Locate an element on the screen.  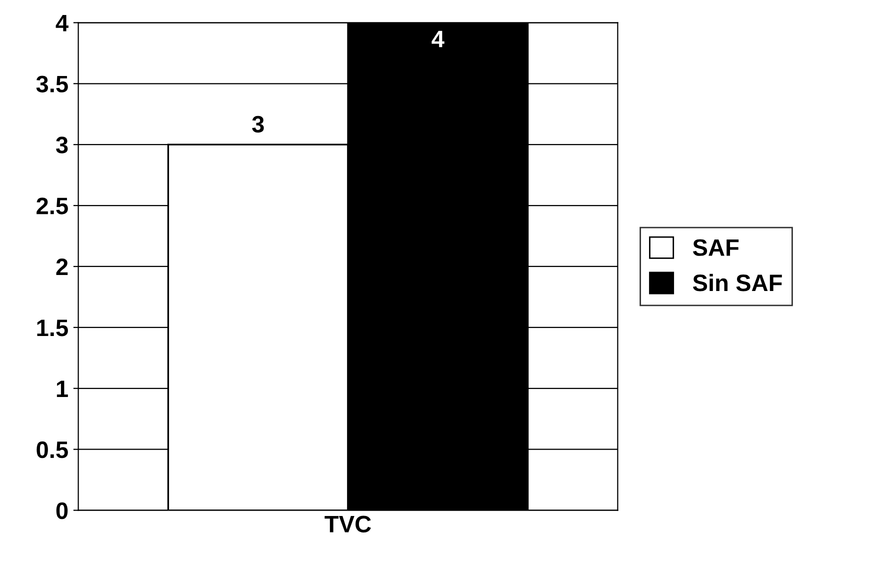
y-tick-label: 1.5 is located at coordinates (52, 328).